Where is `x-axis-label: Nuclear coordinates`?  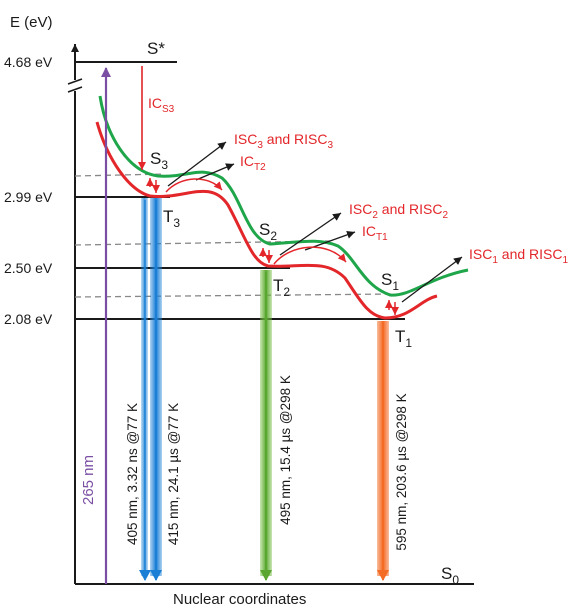 x-axis-label: Nuclear coordinates is located at coordinates (239, 599).